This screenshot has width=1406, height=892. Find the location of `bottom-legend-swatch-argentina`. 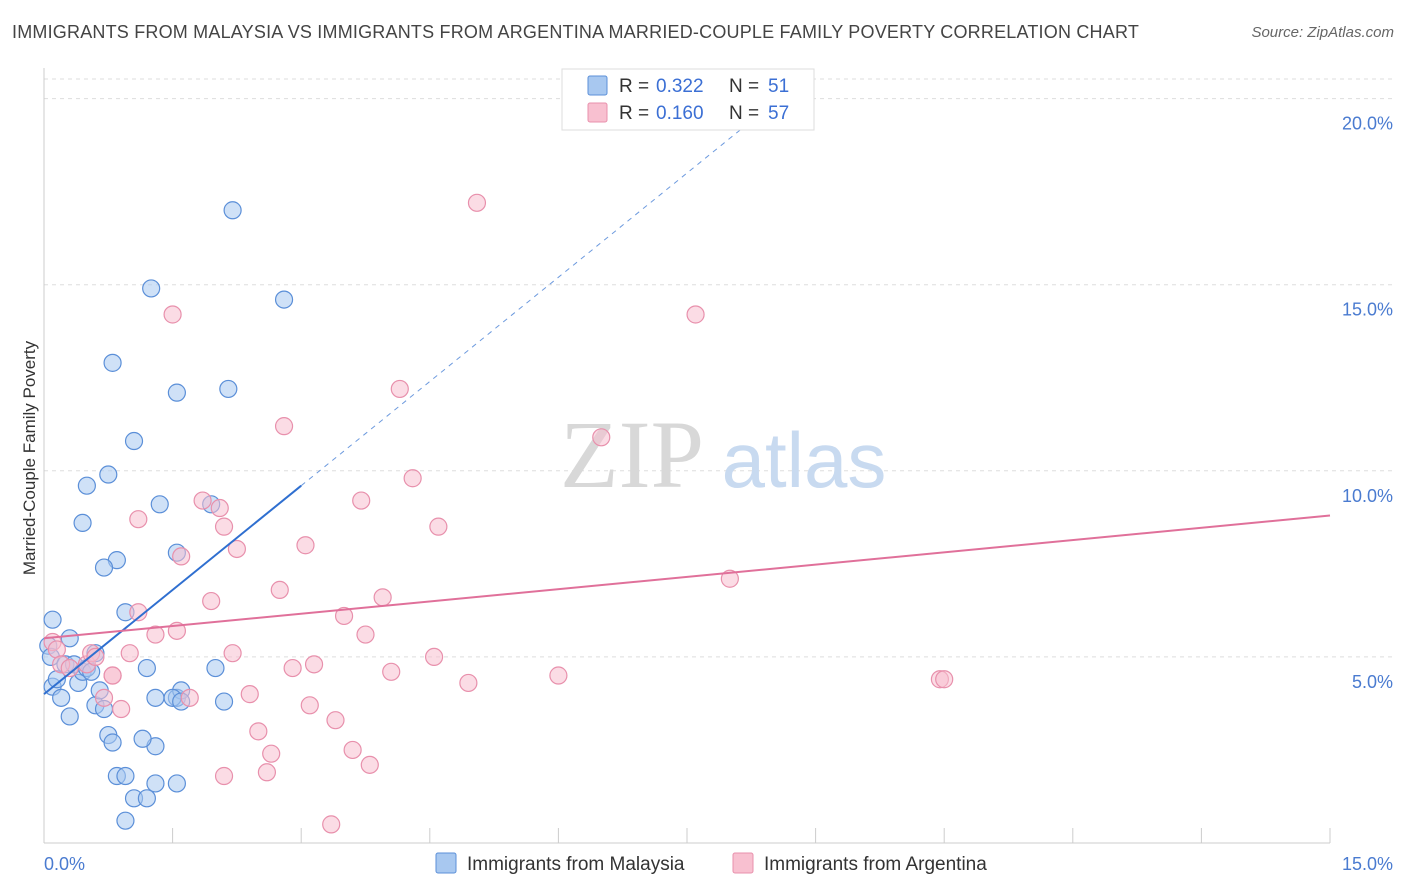

bottom-legend-swatch-argentina is located at coordinates (743, 863).